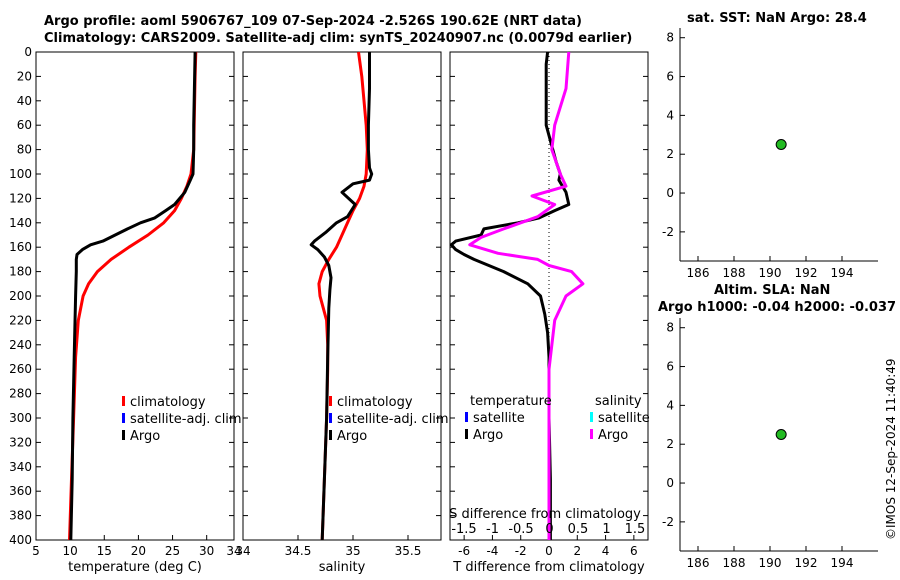 This screenshot has width=900, height=580. I want to click on sla-ytick-label: 4, so click(670, 405).